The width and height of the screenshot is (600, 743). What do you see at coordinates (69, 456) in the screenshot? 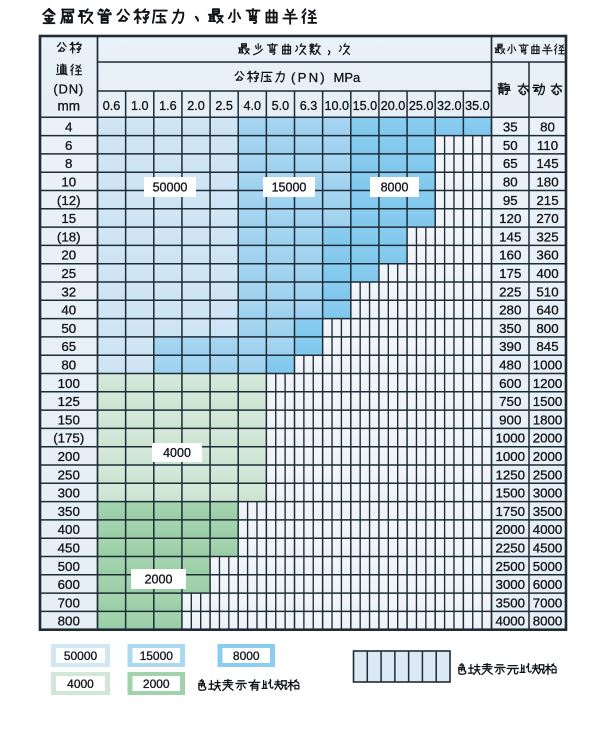
I see `svg-text: 200` at bounding box center [69, 456].